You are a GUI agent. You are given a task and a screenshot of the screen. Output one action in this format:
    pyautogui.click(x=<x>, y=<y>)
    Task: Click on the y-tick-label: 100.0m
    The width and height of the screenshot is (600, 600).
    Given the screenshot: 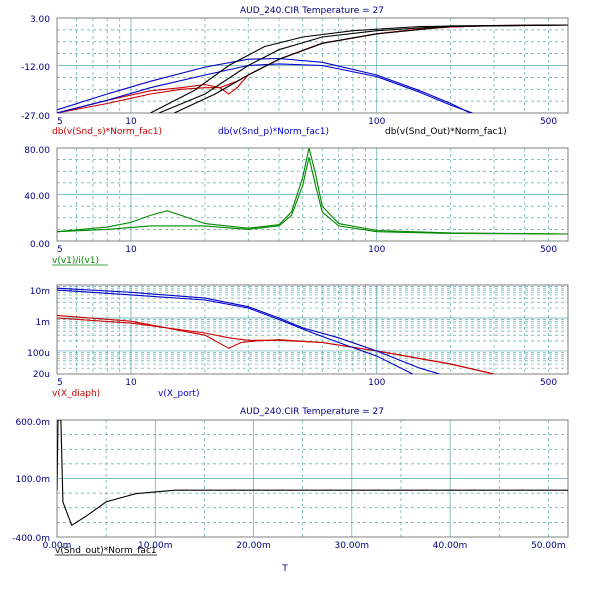 What is the action you would take?
    pyautogui.click(x=32, y=480)
    